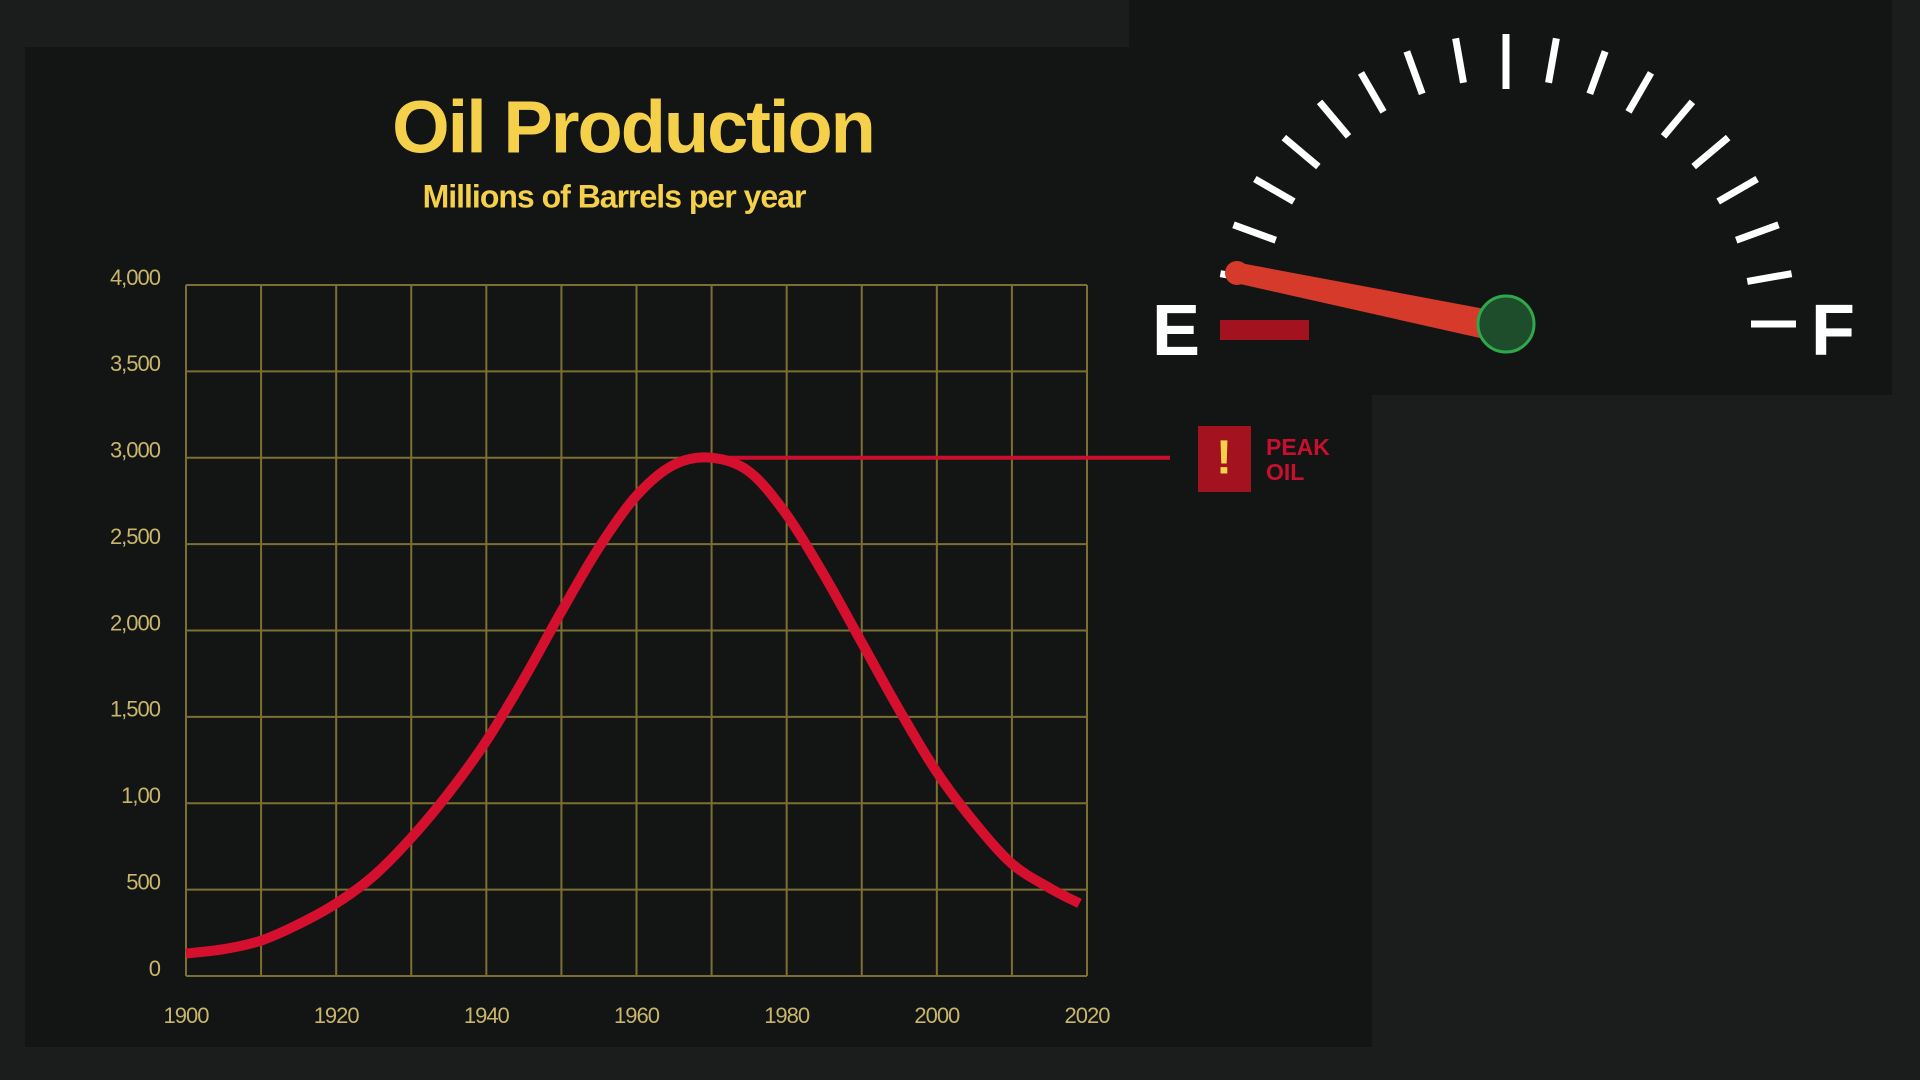 This screenshot has width=1920, height=1080. I want to click on fuel-gauge: E F, so click(1503, 202).